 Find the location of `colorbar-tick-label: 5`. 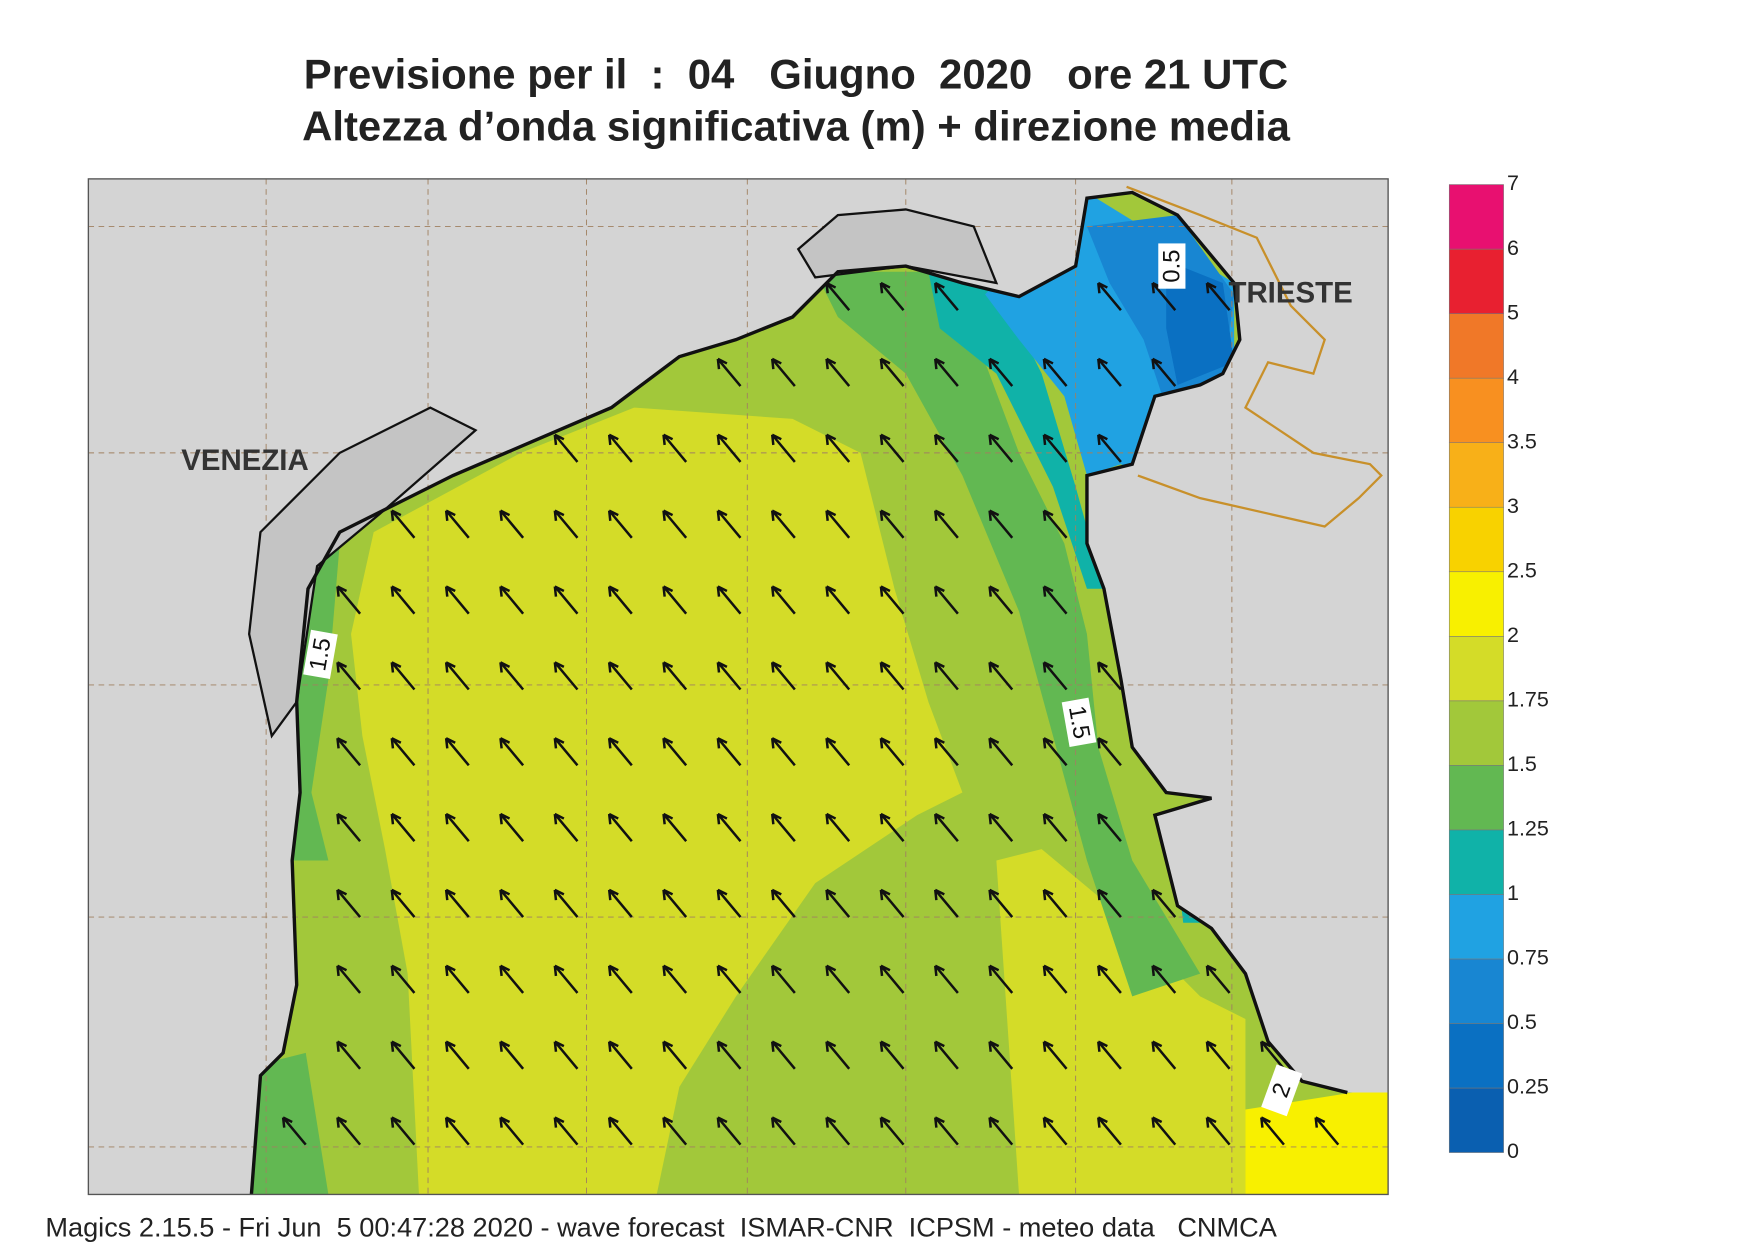

colorbar-tick-label: 5 is located at coordinates (1513, 312).